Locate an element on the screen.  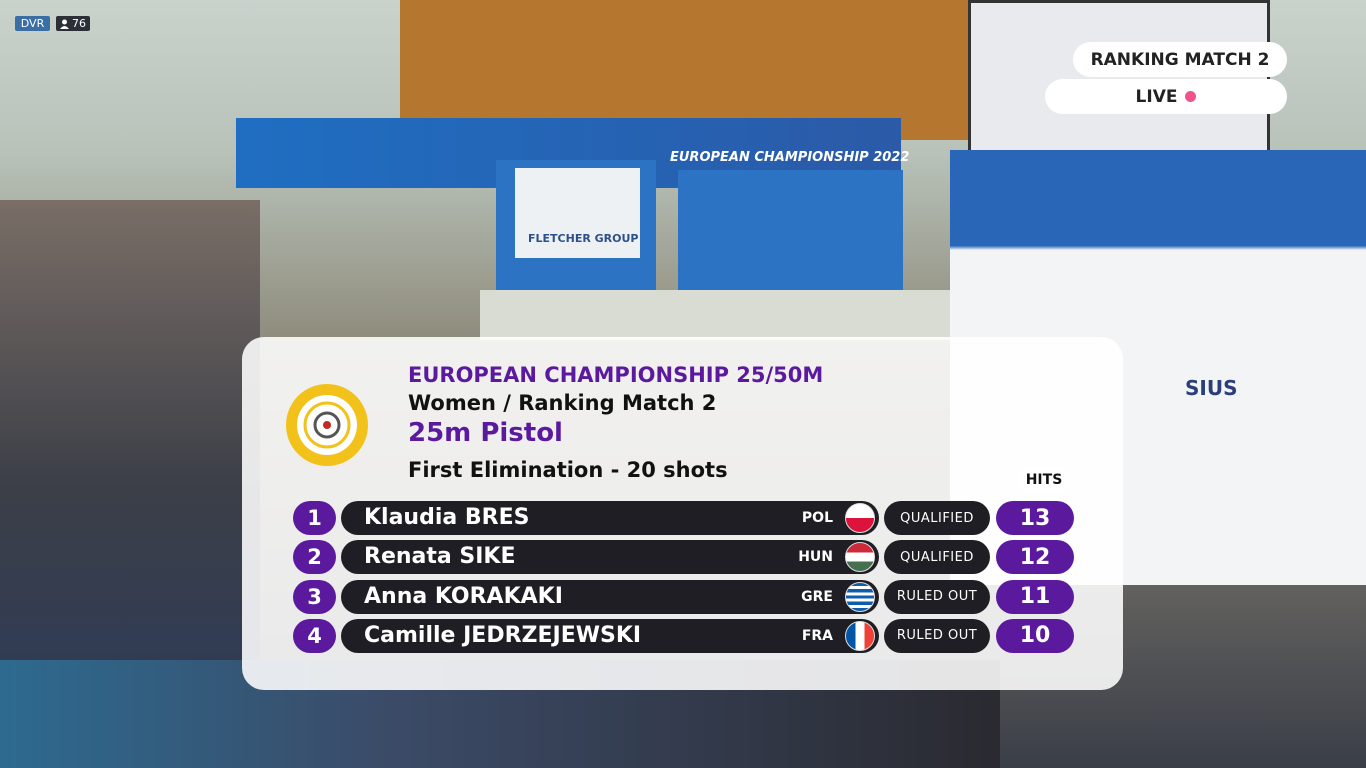
dvr-badge: DVR is located at coordinates (32, 23).